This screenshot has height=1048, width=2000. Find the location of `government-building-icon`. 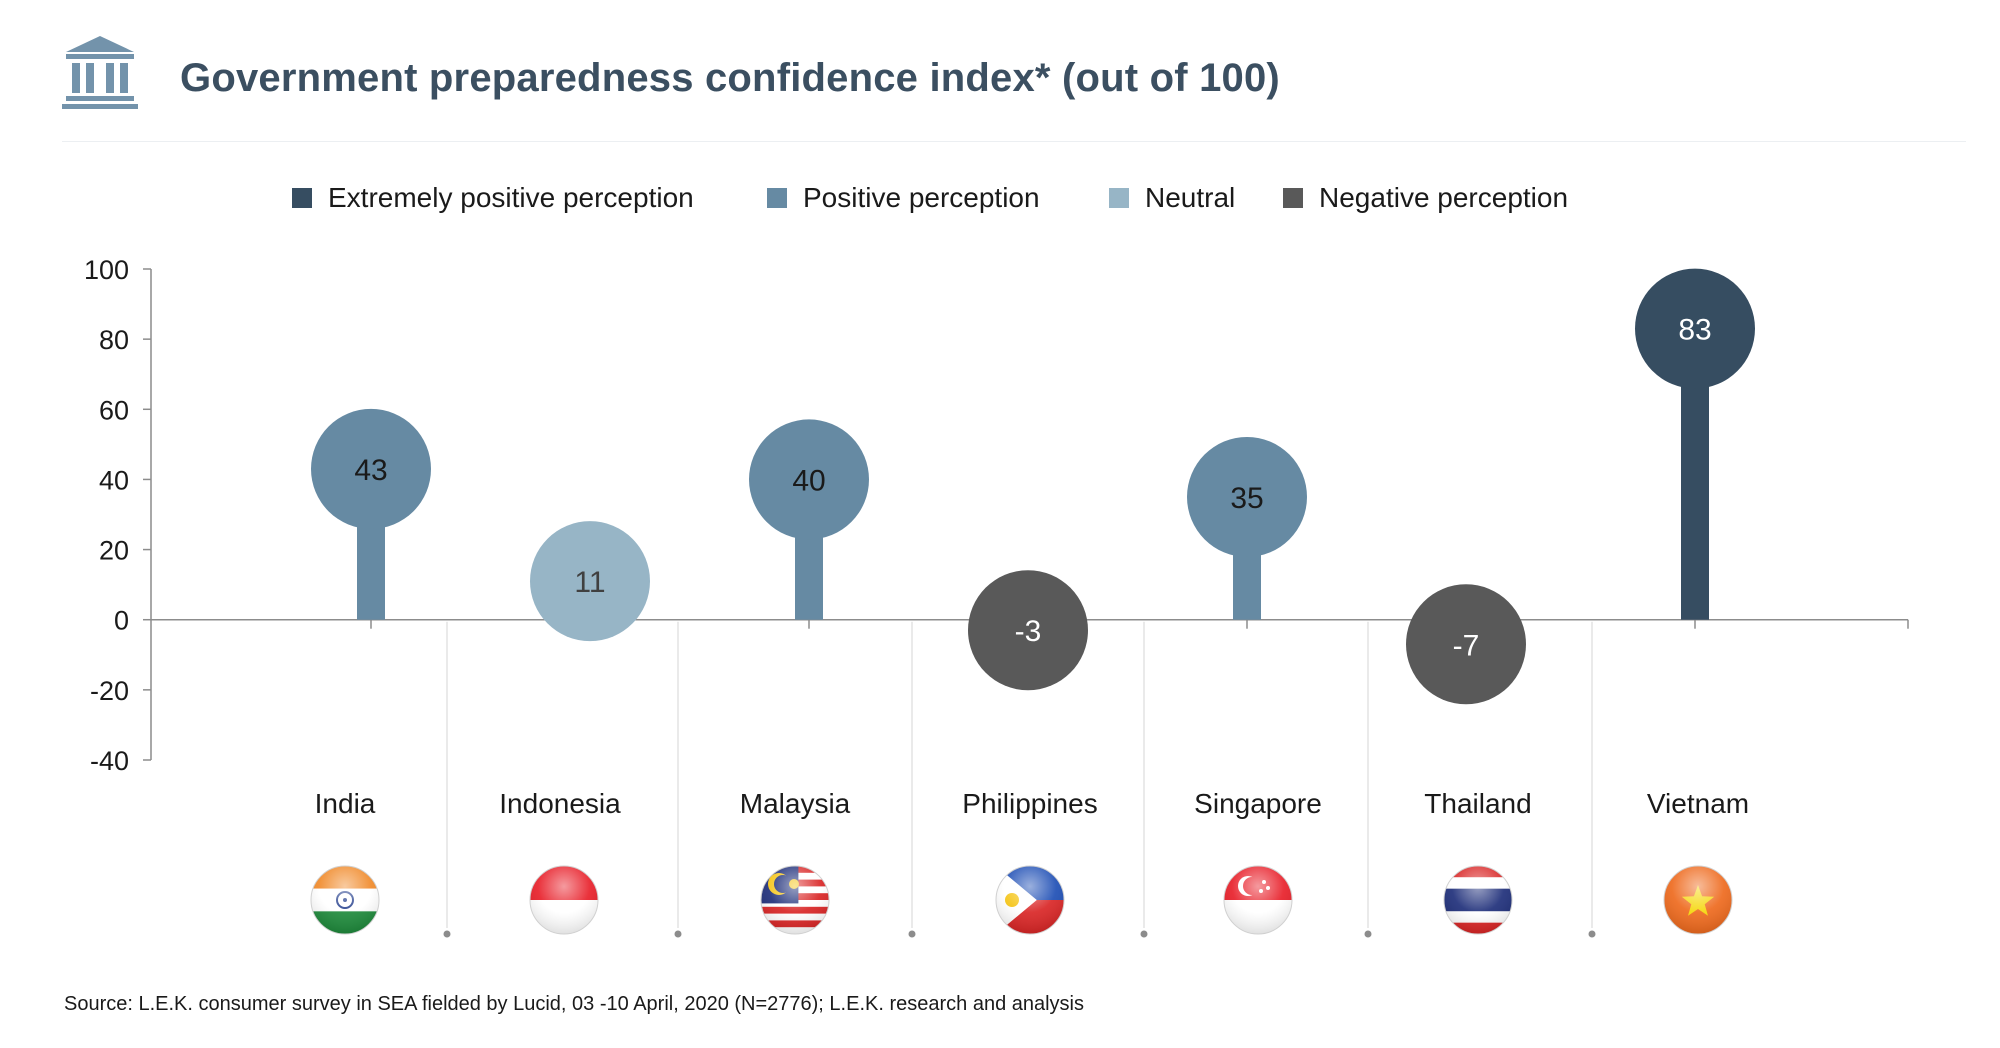

government-building-icon is located at coordinates (100, 72).